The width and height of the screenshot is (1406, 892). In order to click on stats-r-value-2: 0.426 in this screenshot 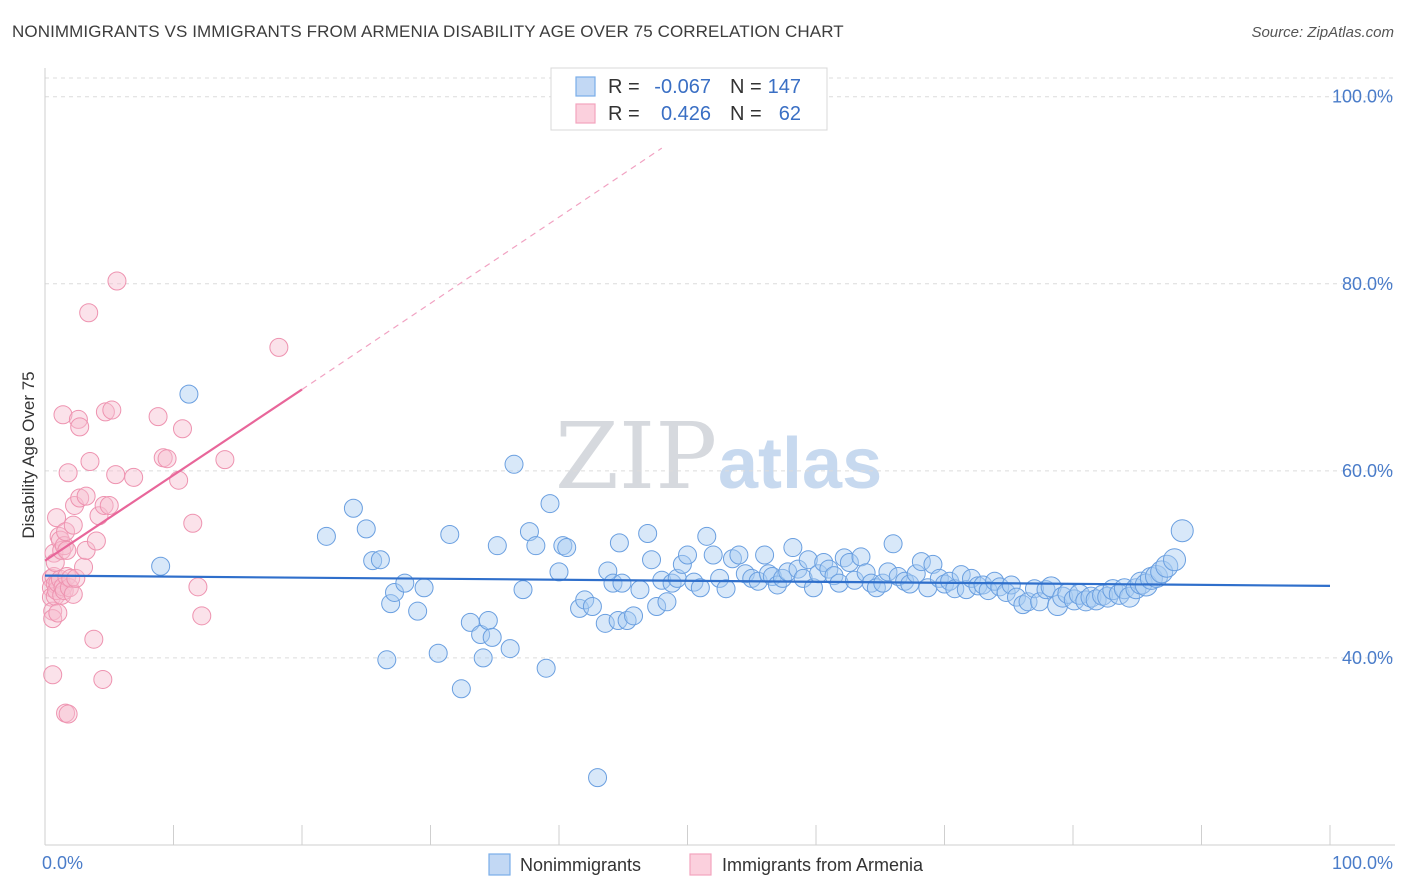, I will do `click(686, 114)`.